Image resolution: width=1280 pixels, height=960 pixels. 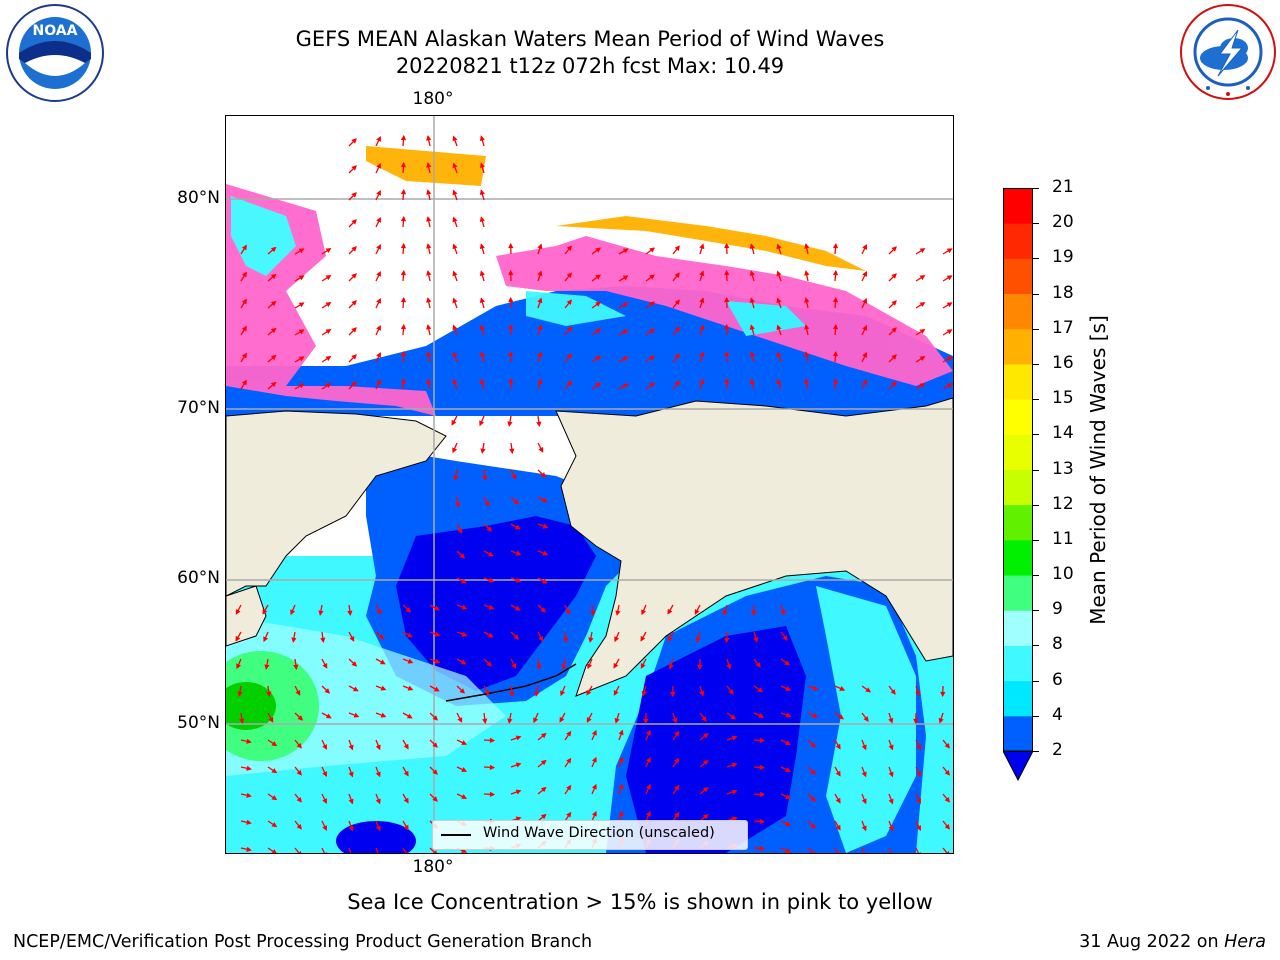 What do you see at coordinates (863, 850) in the screenshot?
I see `wind-arrow` at bounding box center [863, 850].